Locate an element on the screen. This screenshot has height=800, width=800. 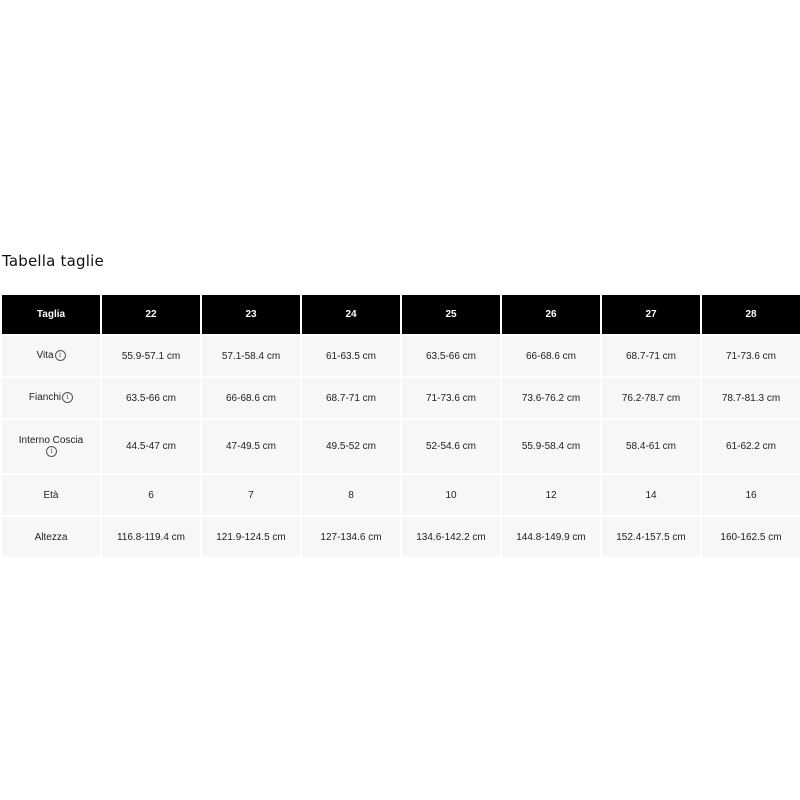
row-label-cell: Fianchi i is located at coordinates (51, 398).